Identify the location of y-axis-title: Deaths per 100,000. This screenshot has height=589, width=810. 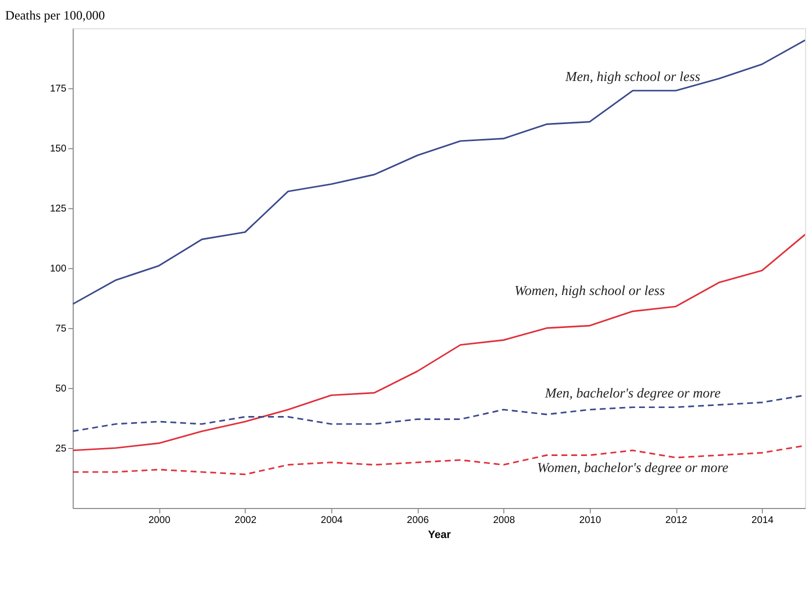
(55, 15).